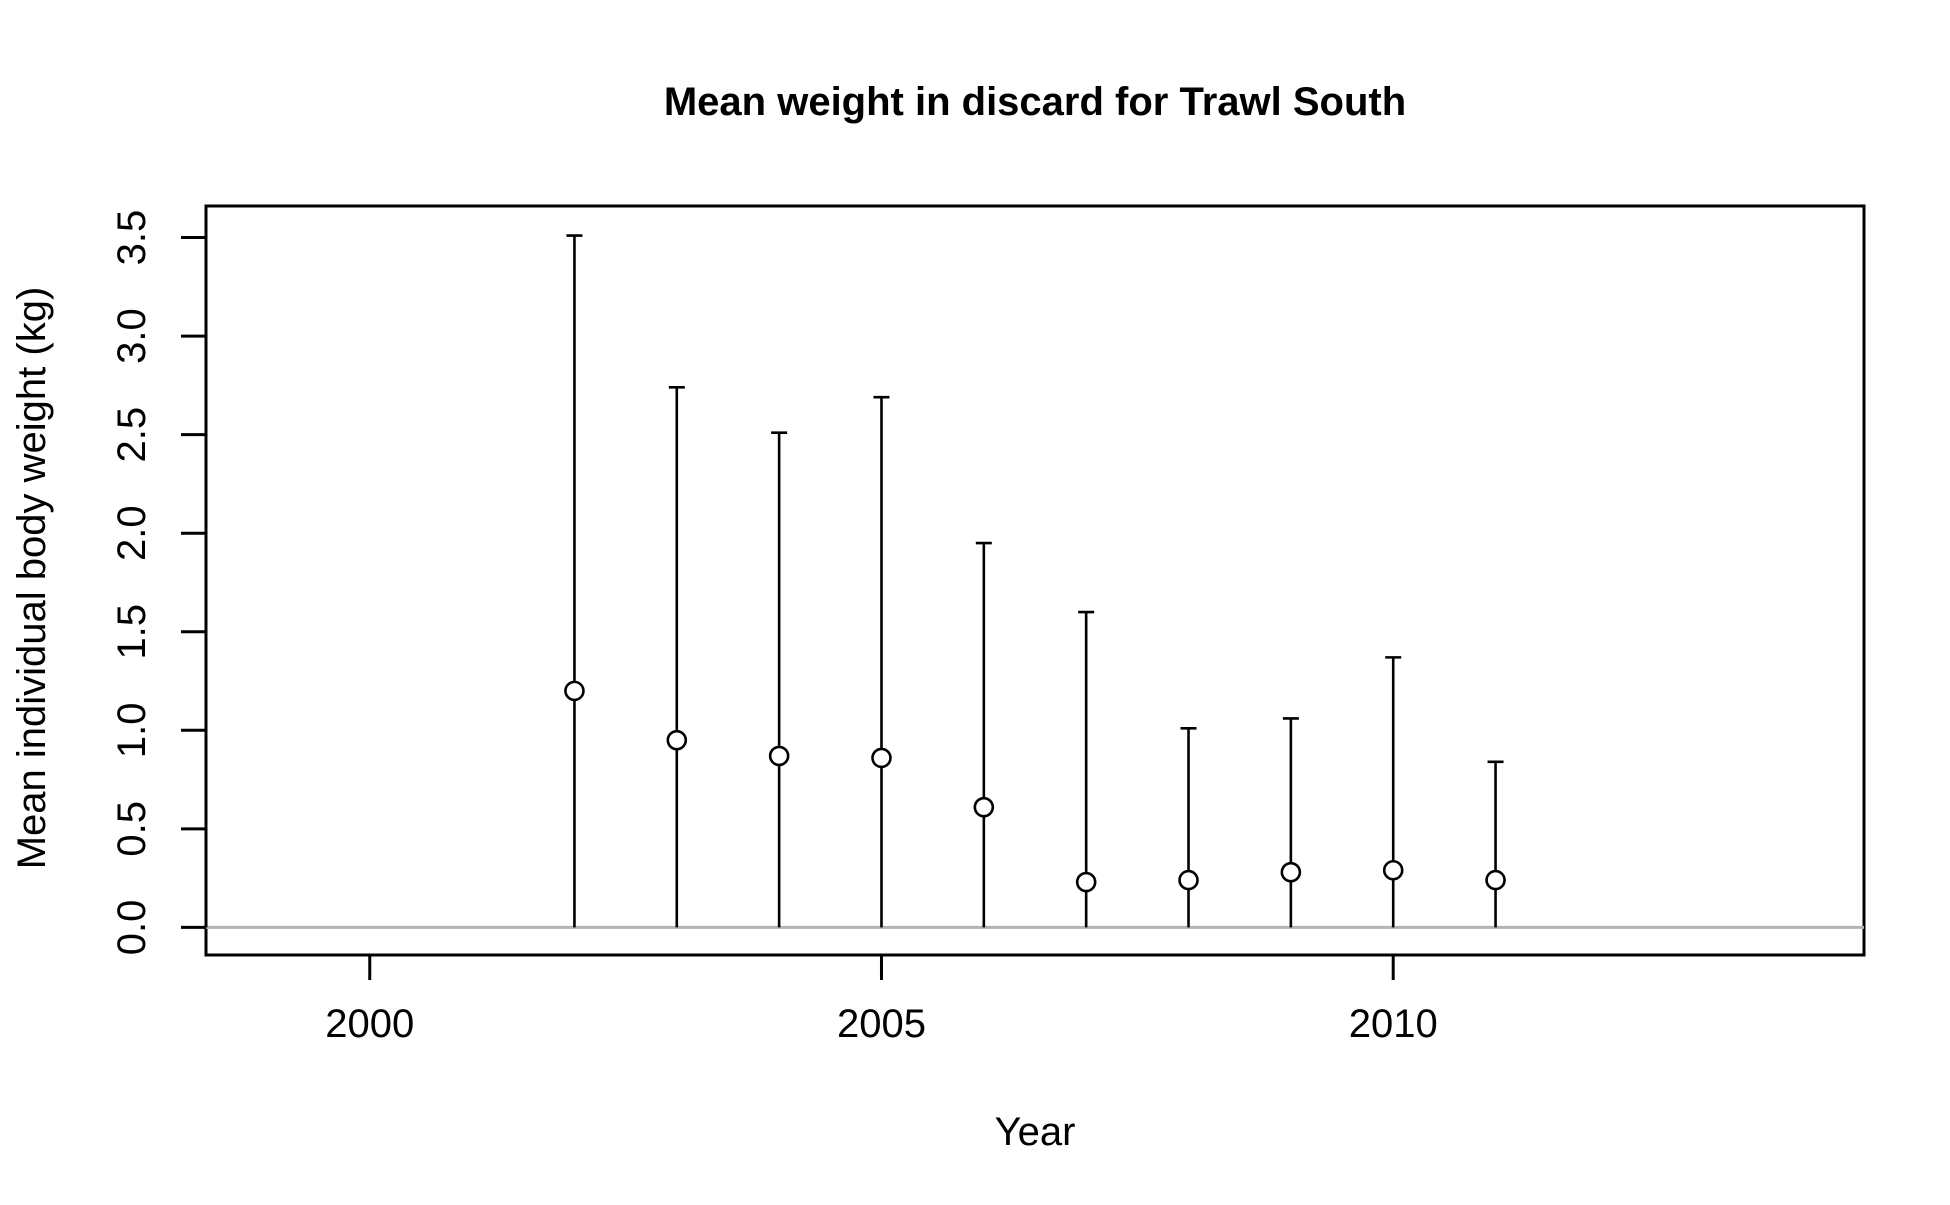 The height and width of the screenshot is (1205, 1950). I want to click on y-tick-label: 1.5, so click(132, 632).